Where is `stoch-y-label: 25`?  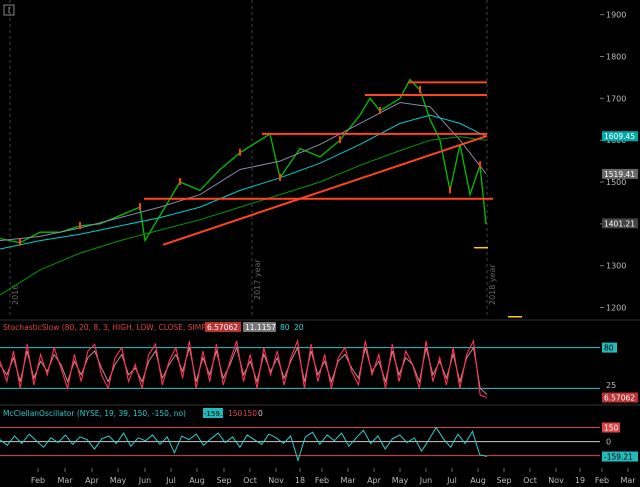
stoch-y-label: 25 is located at coordinates (611, 385).